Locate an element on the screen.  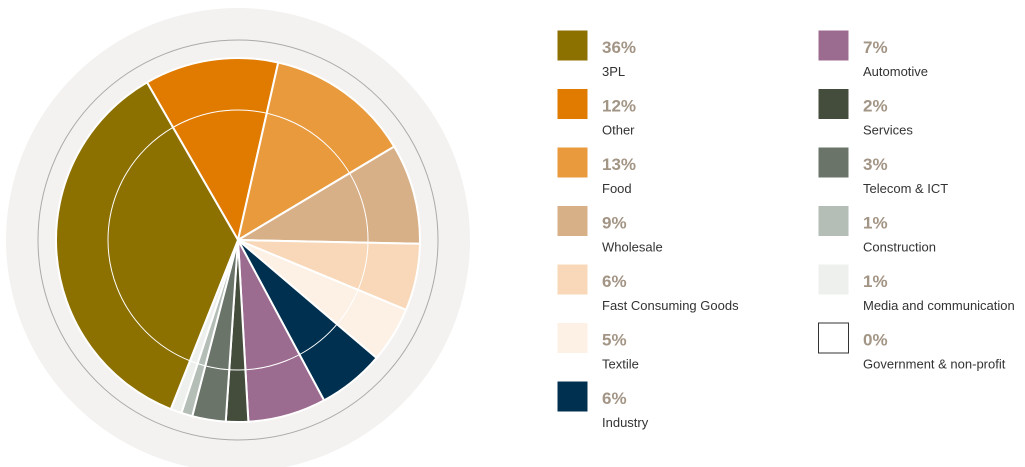
legend-label: Food is located at coordinates (617, 188).